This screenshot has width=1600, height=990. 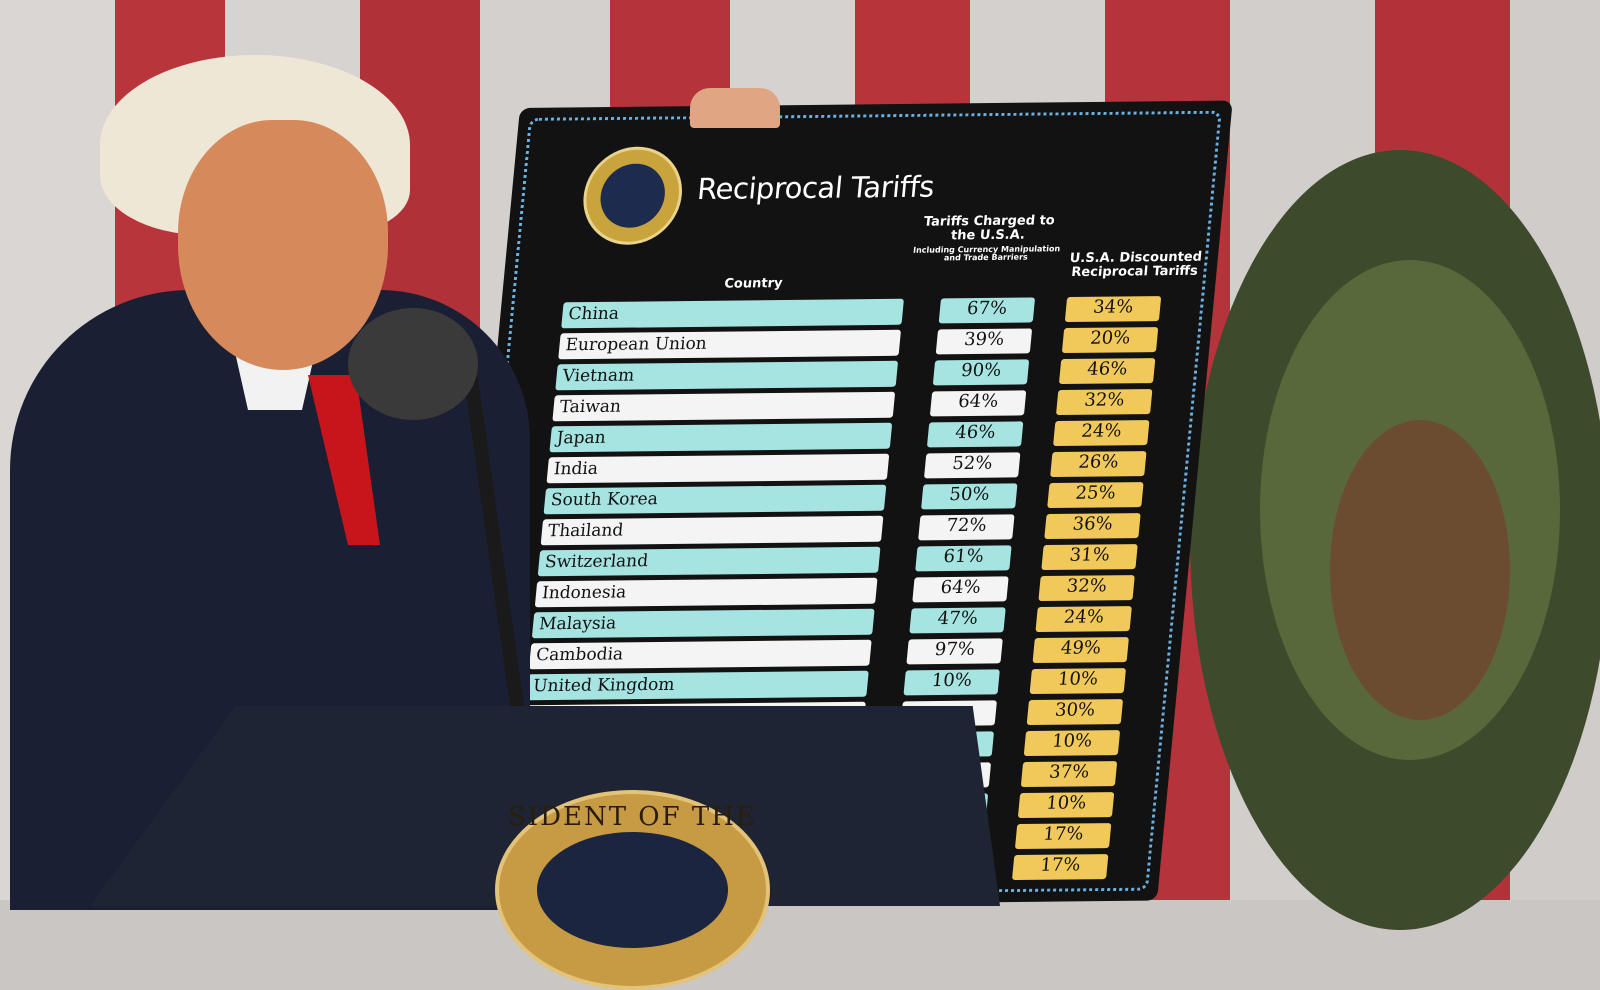 I want to click on header-charged: Tariffs Charged to the U.S.A., so click(x=989, y=228).